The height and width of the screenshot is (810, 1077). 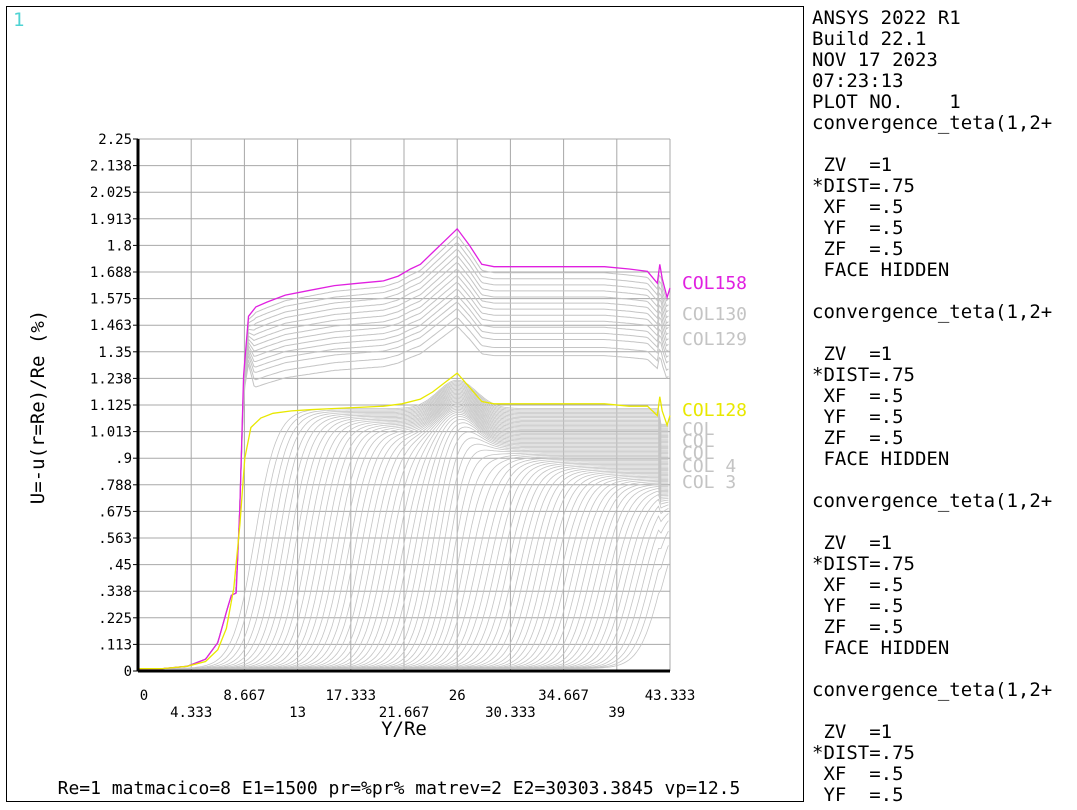 What do you see at coordinates (111, 326) in the screenshot?
I see `y-tick-label: 1.463` at bounding box center [111, 326].